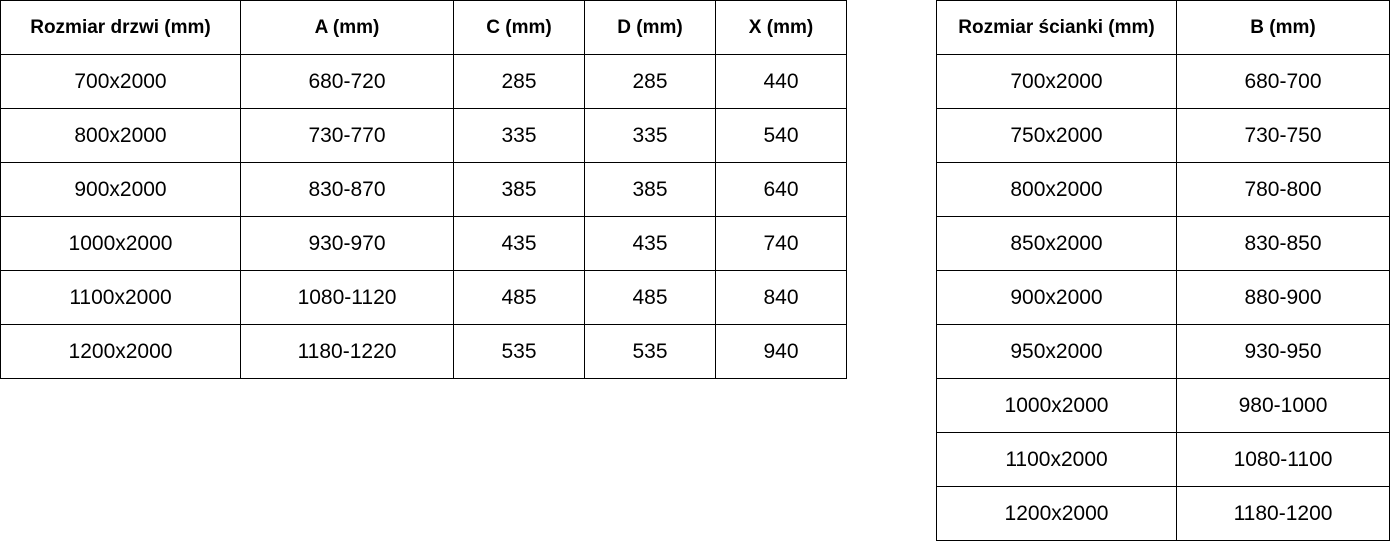  Describe the element at coordinates (1283, 459) in the screenshot. I see `table-cell: 1080-1100` at that location.